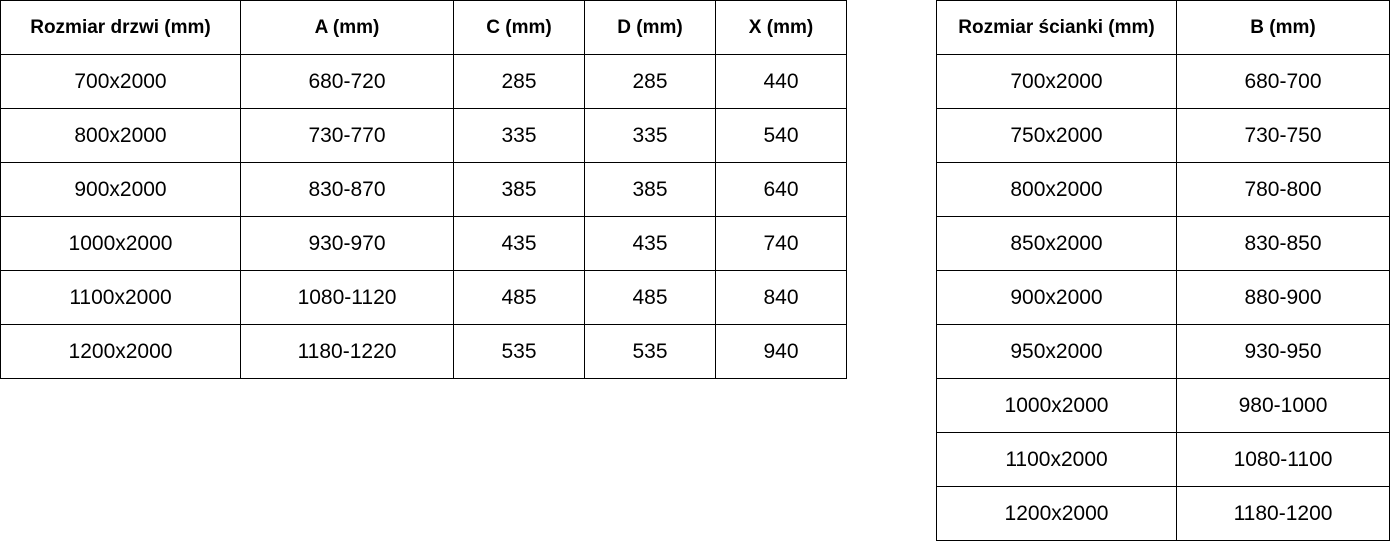  Describe the element at coordinates (1283, 459) in the screenshot. I see `table-cell: 1080-1100` at that location.